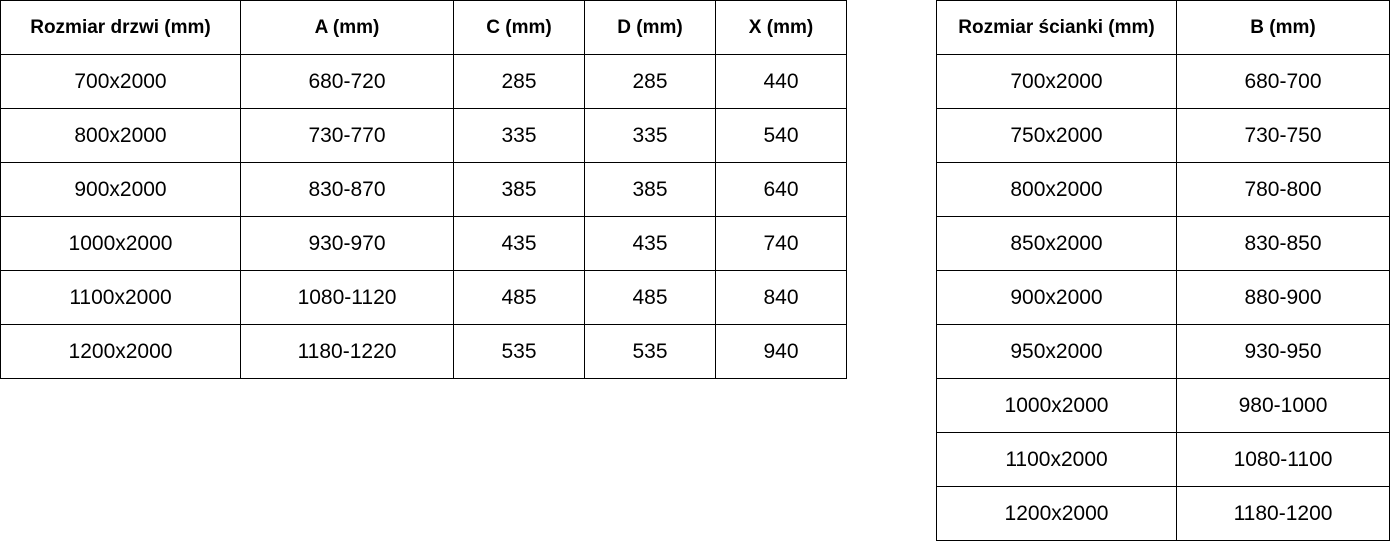  Describe the element at coordinates (1283, 459) in the screenshot. I see `table-cell: 1080-1100` at that location.